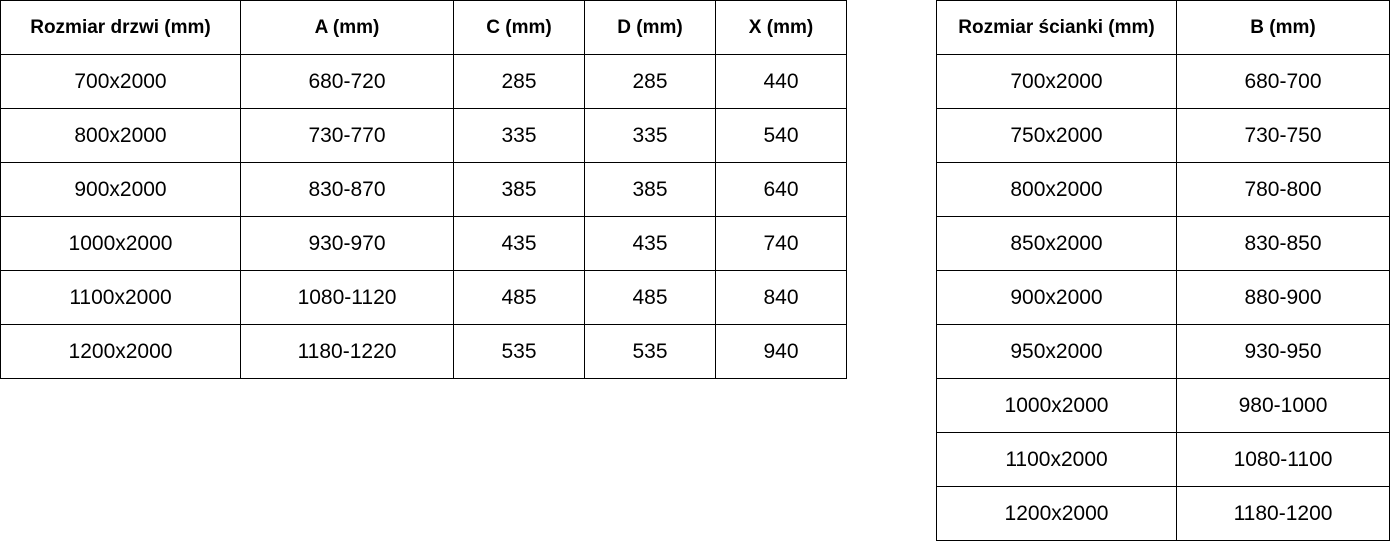  Describe the element at coordinates (1283, 459) in the screenshot. I see `table-cell: 1080-1100` at that location.